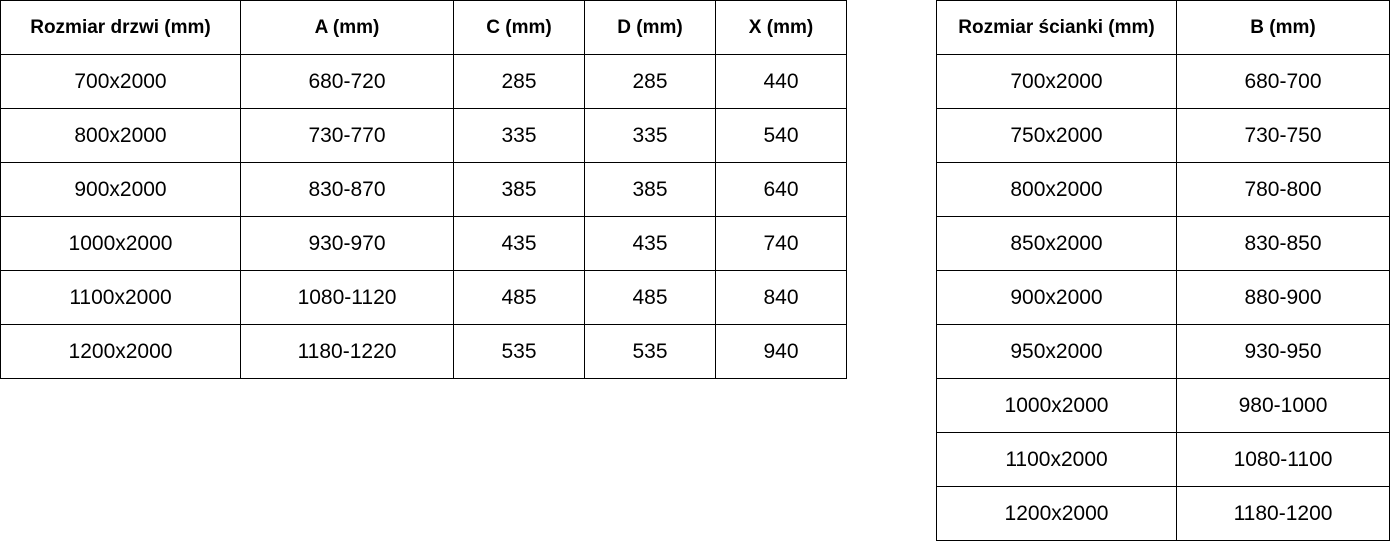  Describe the element at coordinates (1283, 459) in the screenshot. I see `table-cell: 1080-1100` at that location.